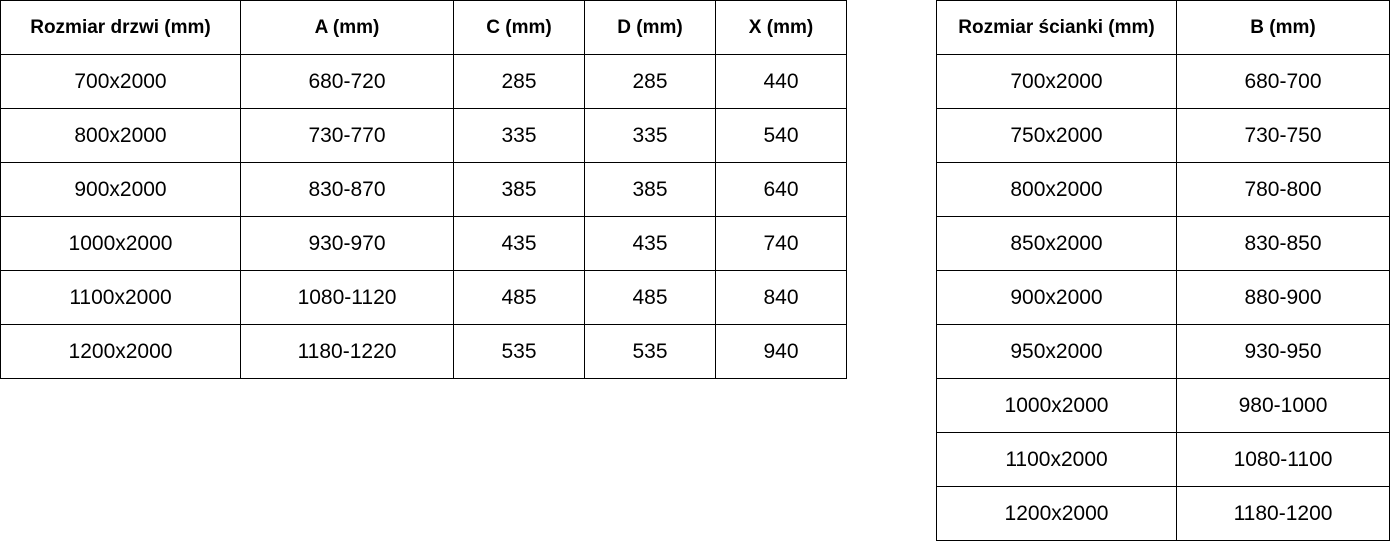  Describe the element at coordinates (1283, 459) in the screenshot. I see `table-cell: 1080-1100` at that location.